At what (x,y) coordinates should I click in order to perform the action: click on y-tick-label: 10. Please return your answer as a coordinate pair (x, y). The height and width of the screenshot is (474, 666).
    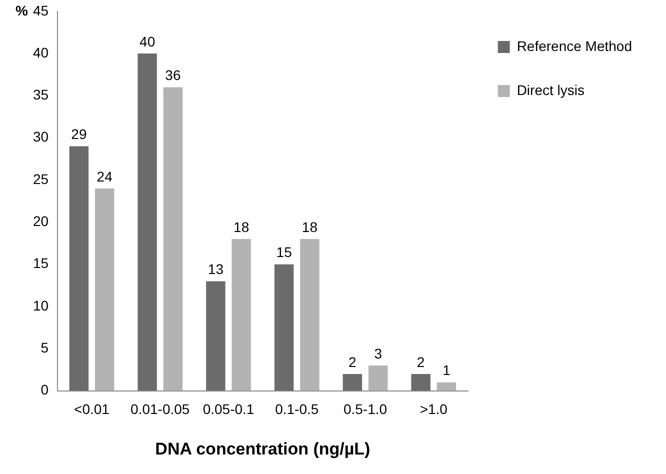
    Looking at the image, I should click on (40, 305).